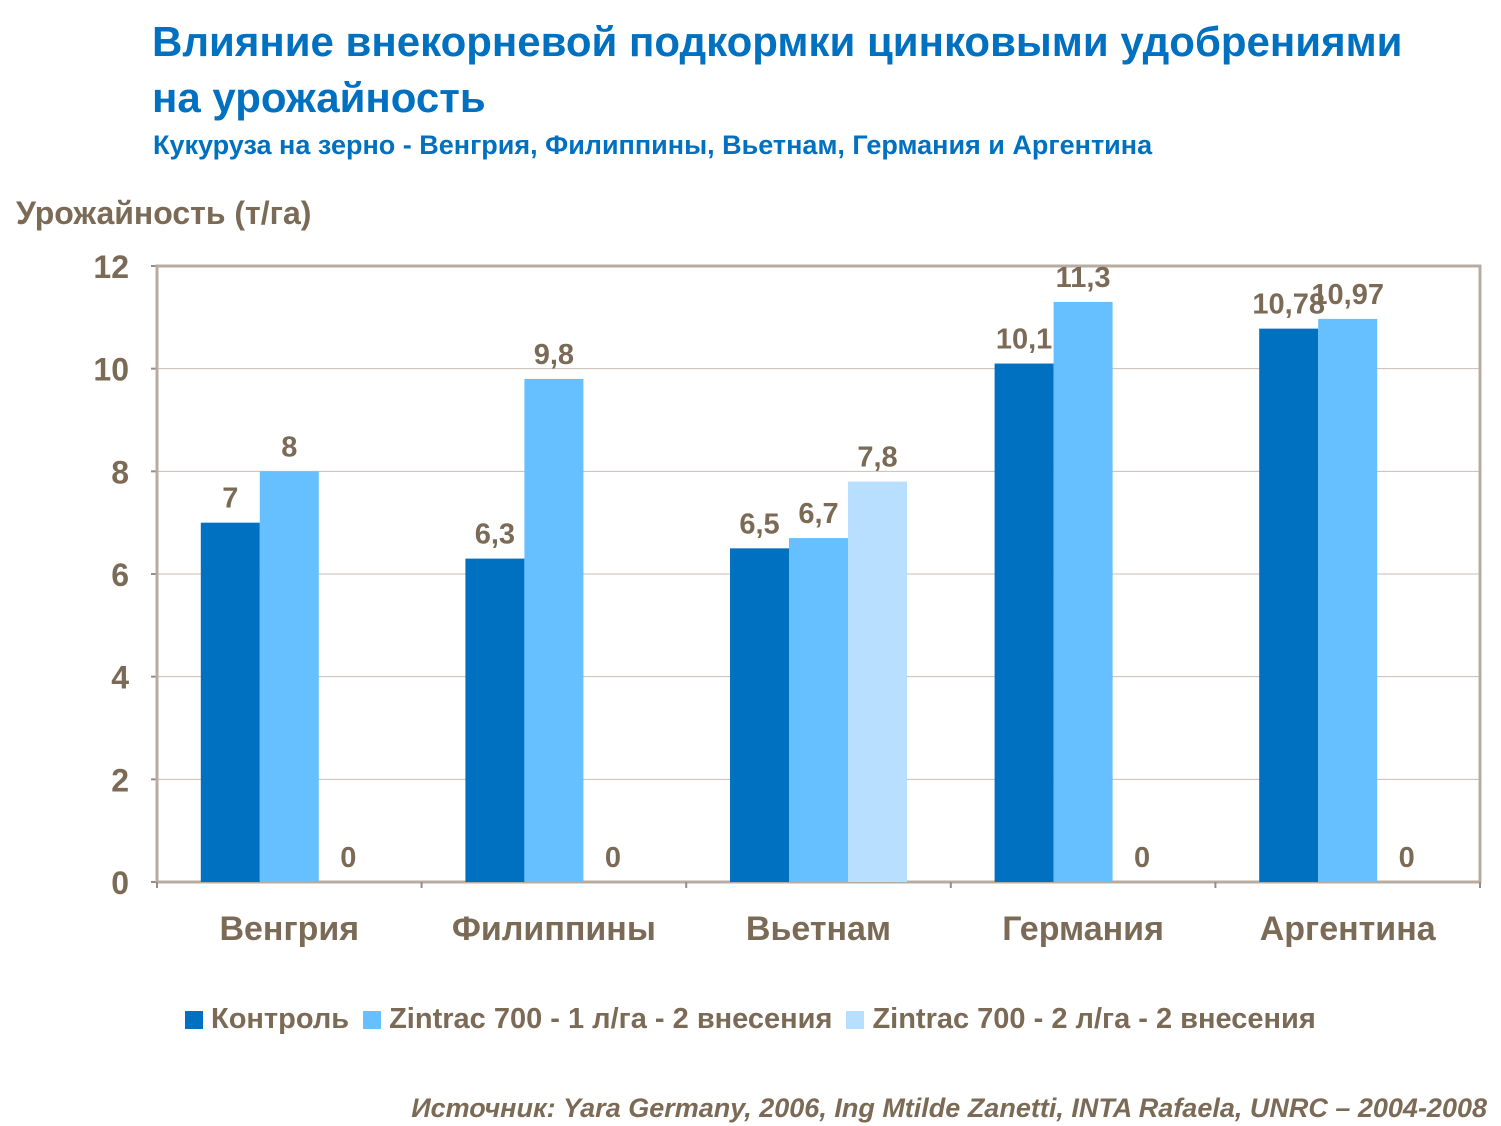 The height and width of the screenshot is (1126, 1501). Describe the element at coordinates (1348, 929) in the screenshot. I see `x-tick-label: Аргентина` at that location.